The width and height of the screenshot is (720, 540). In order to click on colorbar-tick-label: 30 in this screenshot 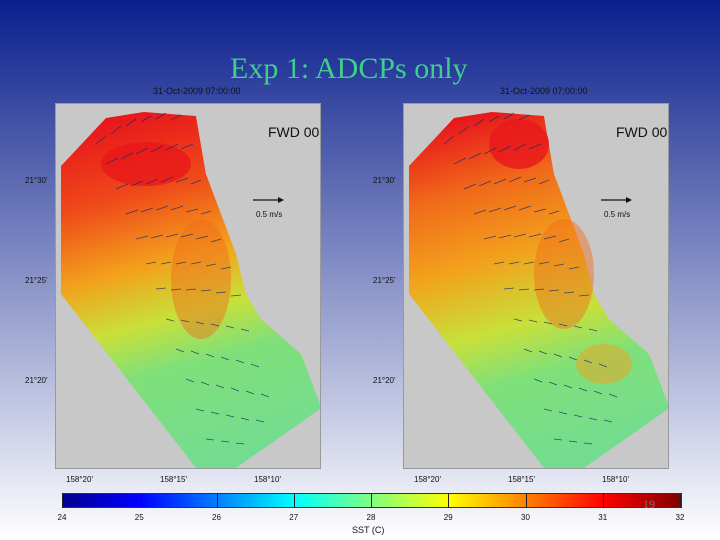, I will do `click(525, 517)`.